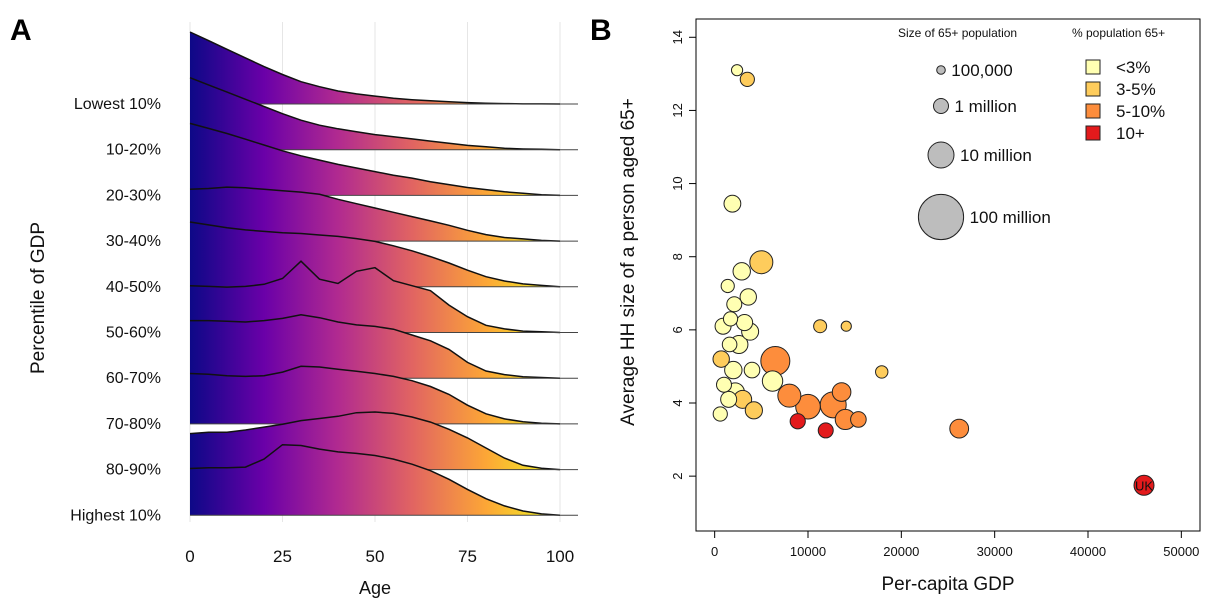  Describe the element at coordinates (677, 183) in the screenshot. I see `bubble-y-tick-label: 10` at that location.